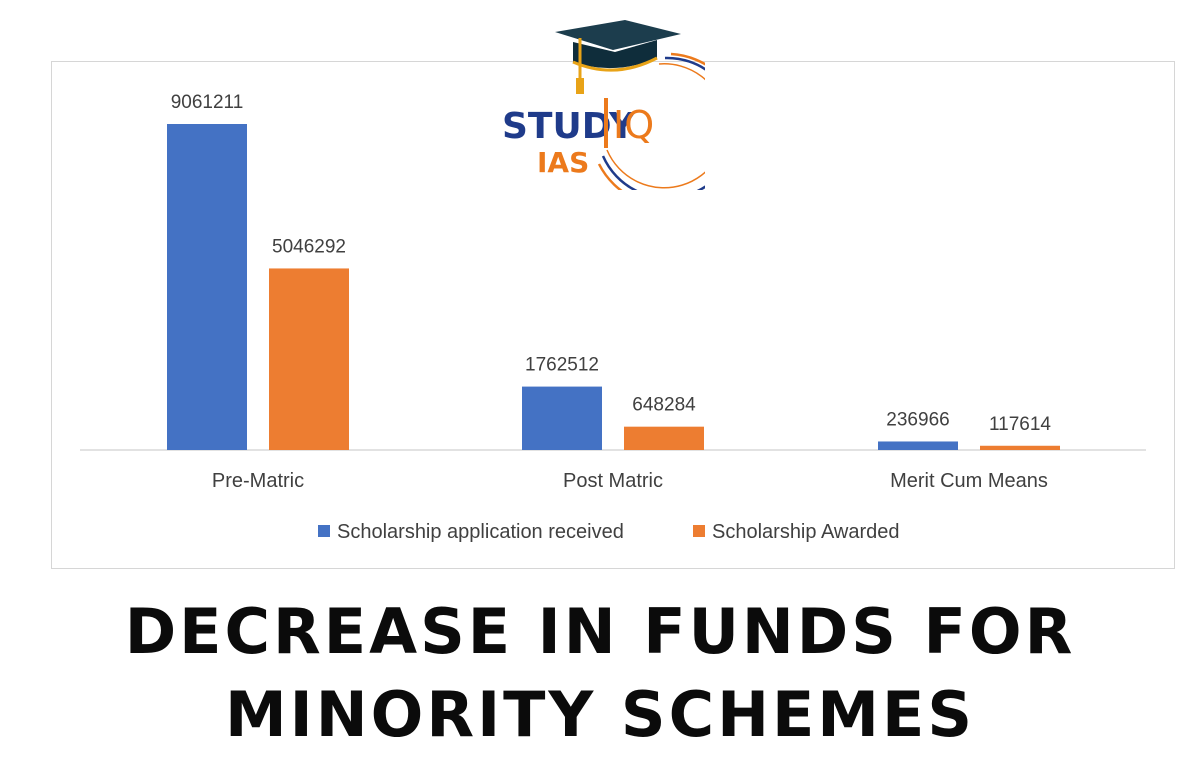 The height and width of the screenshot is (768, 1200). What do you see at coordinates (633, 125) in the screenshot?
I see `logo-text-iq: IQ` at bounding box center [633, 125].